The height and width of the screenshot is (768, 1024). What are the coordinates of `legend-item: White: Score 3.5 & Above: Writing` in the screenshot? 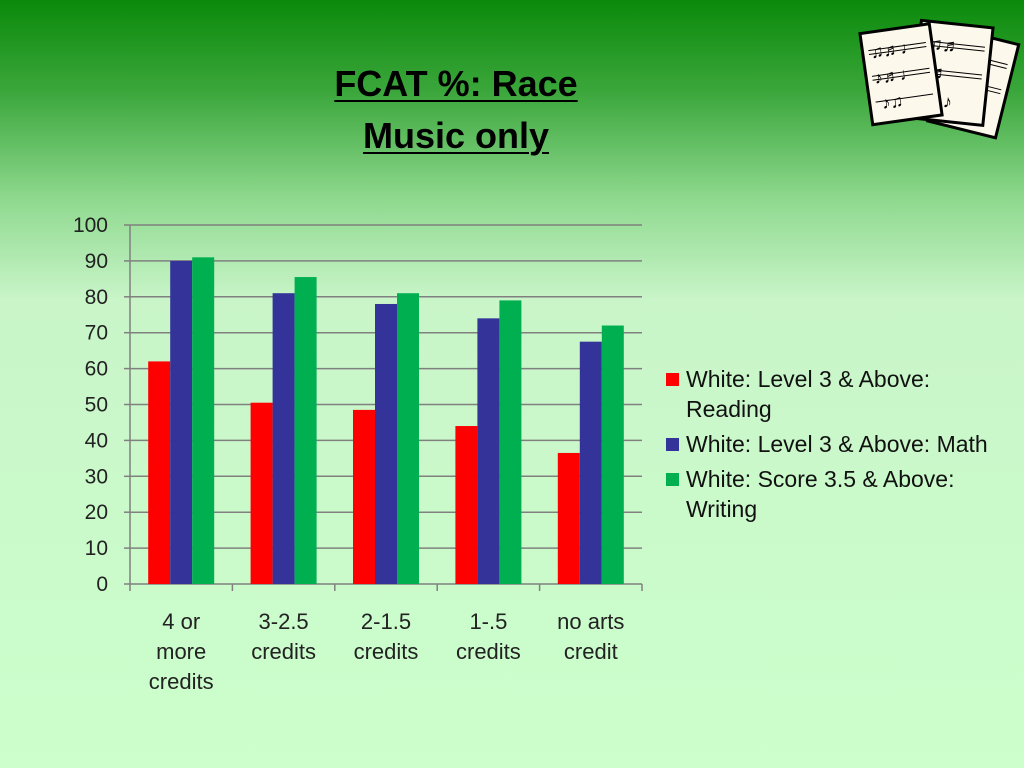 It's located at (831, 494).